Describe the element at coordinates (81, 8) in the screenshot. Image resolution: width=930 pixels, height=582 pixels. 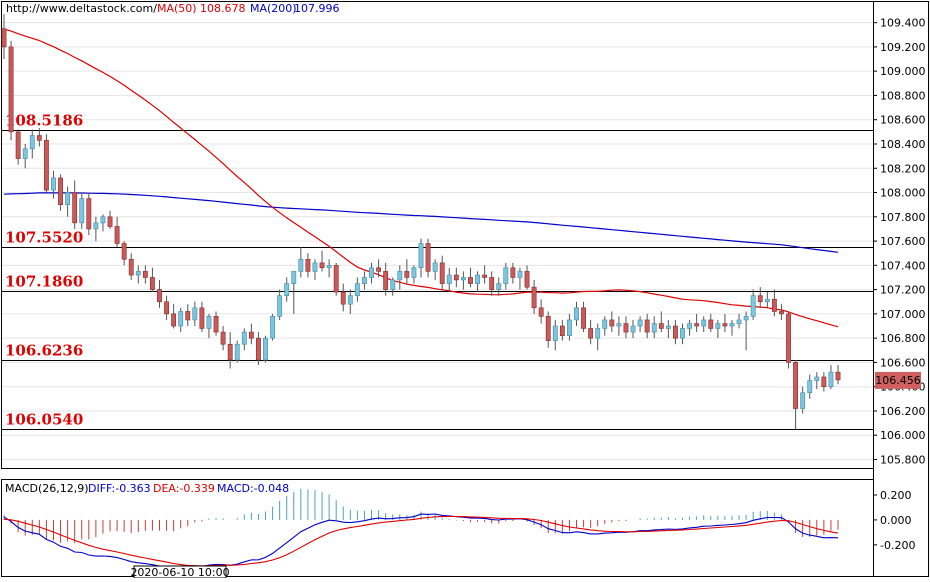
I see `site-url: http://www.deltastock.com/` at that location.